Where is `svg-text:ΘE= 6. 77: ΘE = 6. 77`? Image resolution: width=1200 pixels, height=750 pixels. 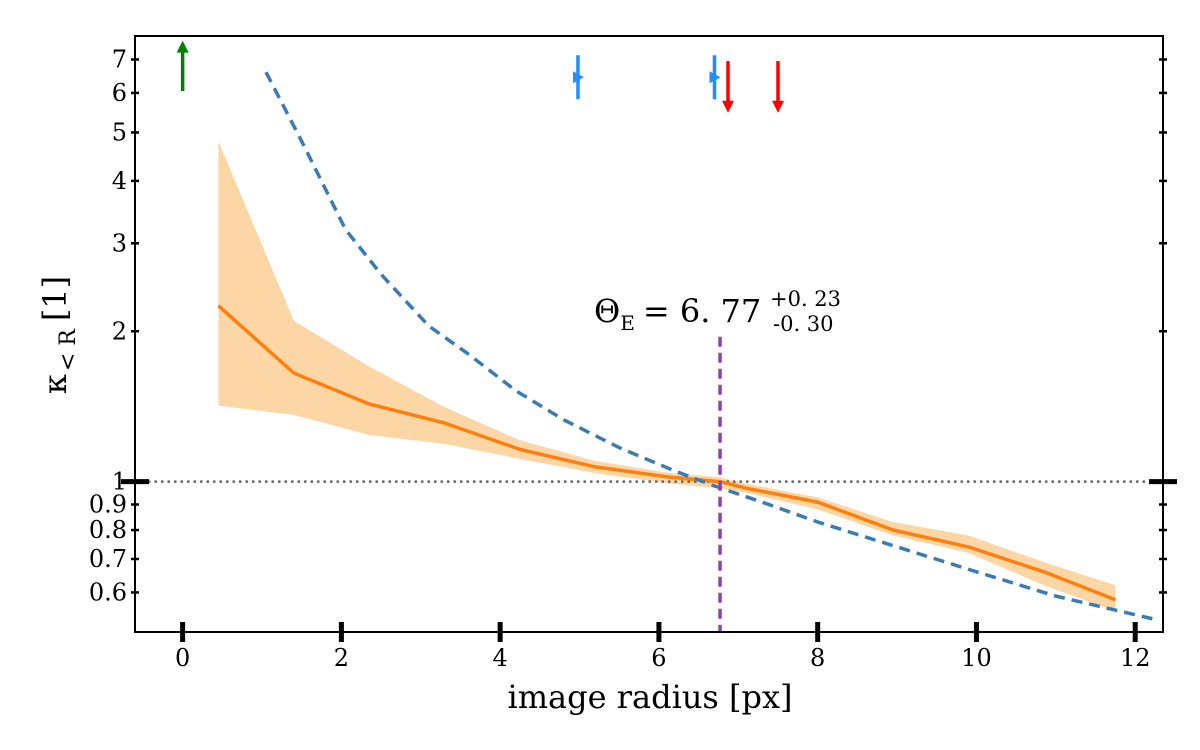
svg-text:ΘE= 6. 77: ΘE = 6. 77 is located at coordinates (677, 313).